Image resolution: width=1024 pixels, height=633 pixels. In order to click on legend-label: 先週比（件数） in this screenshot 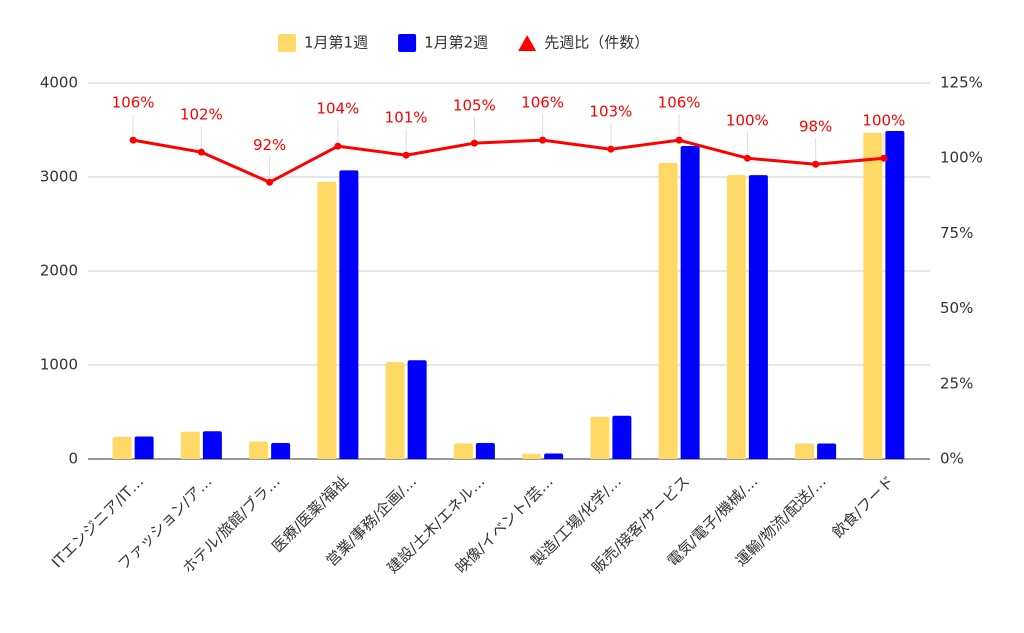, I will do `click(596, 43)`.